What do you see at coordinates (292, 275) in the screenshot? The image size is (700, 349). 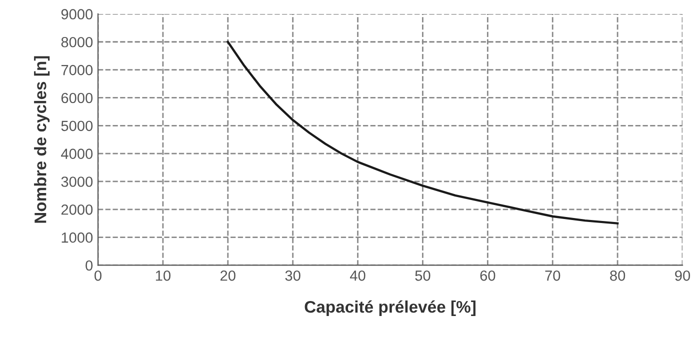 I see `x-tick-label: 30` at bounding box center [292, 275].